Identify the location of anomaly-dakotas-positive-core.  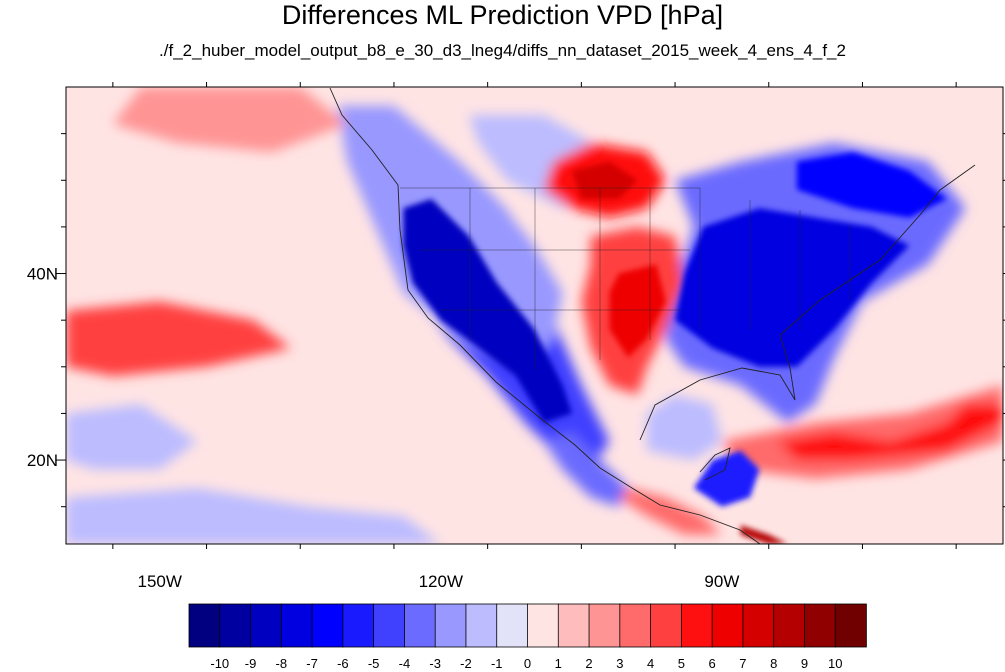
(605, 180).